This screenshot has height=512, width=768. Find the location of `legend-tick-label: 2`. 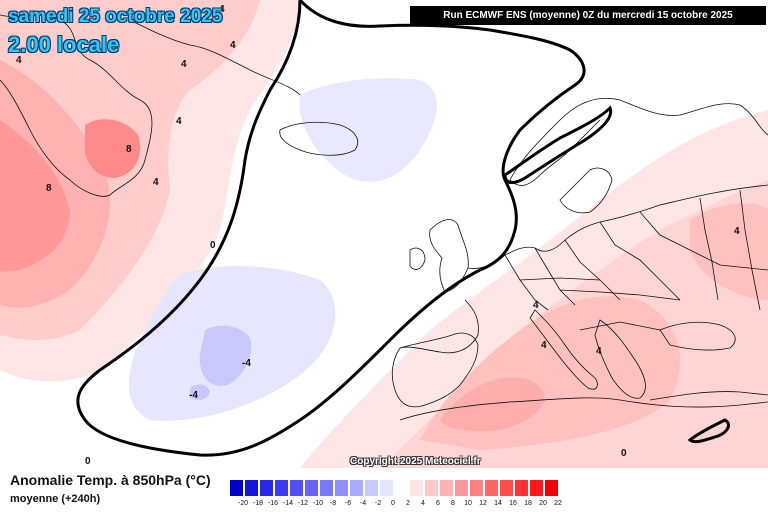

legend-tick-label: 2 is located at coordinates (408, 503).